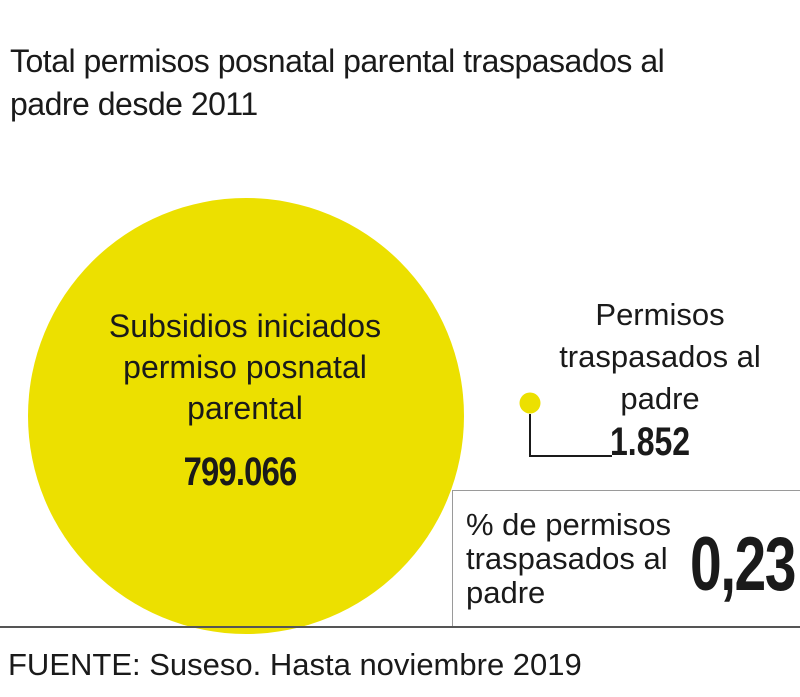 The image size is (800, 697). I want to click on divider-rule, so click(400, 627).